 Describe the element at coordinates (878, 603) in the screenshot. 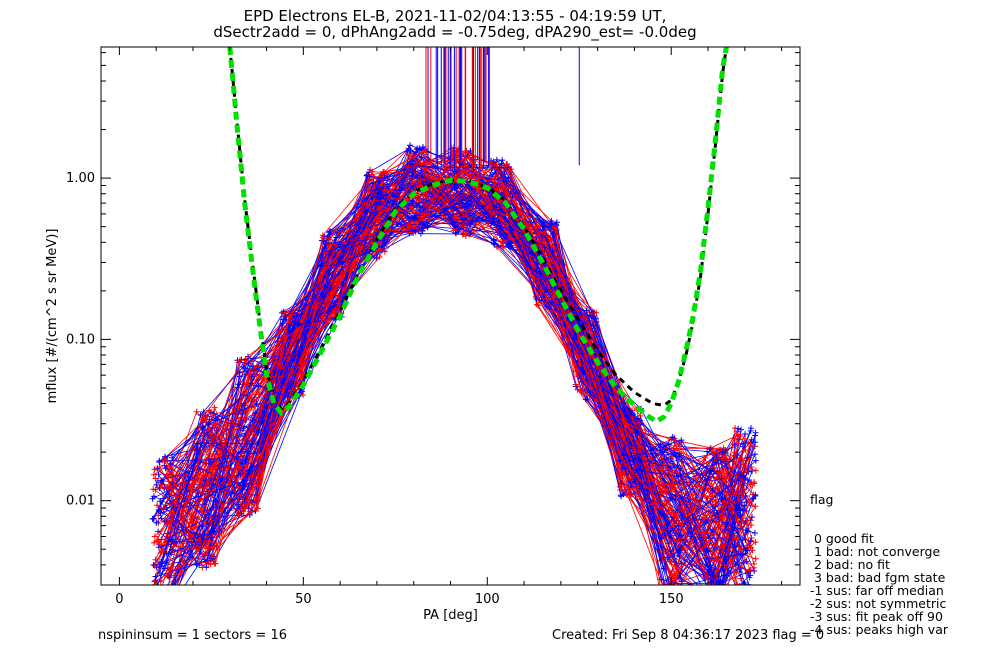

I see `legend-entry: -2 sus: not symmetric` at that location.